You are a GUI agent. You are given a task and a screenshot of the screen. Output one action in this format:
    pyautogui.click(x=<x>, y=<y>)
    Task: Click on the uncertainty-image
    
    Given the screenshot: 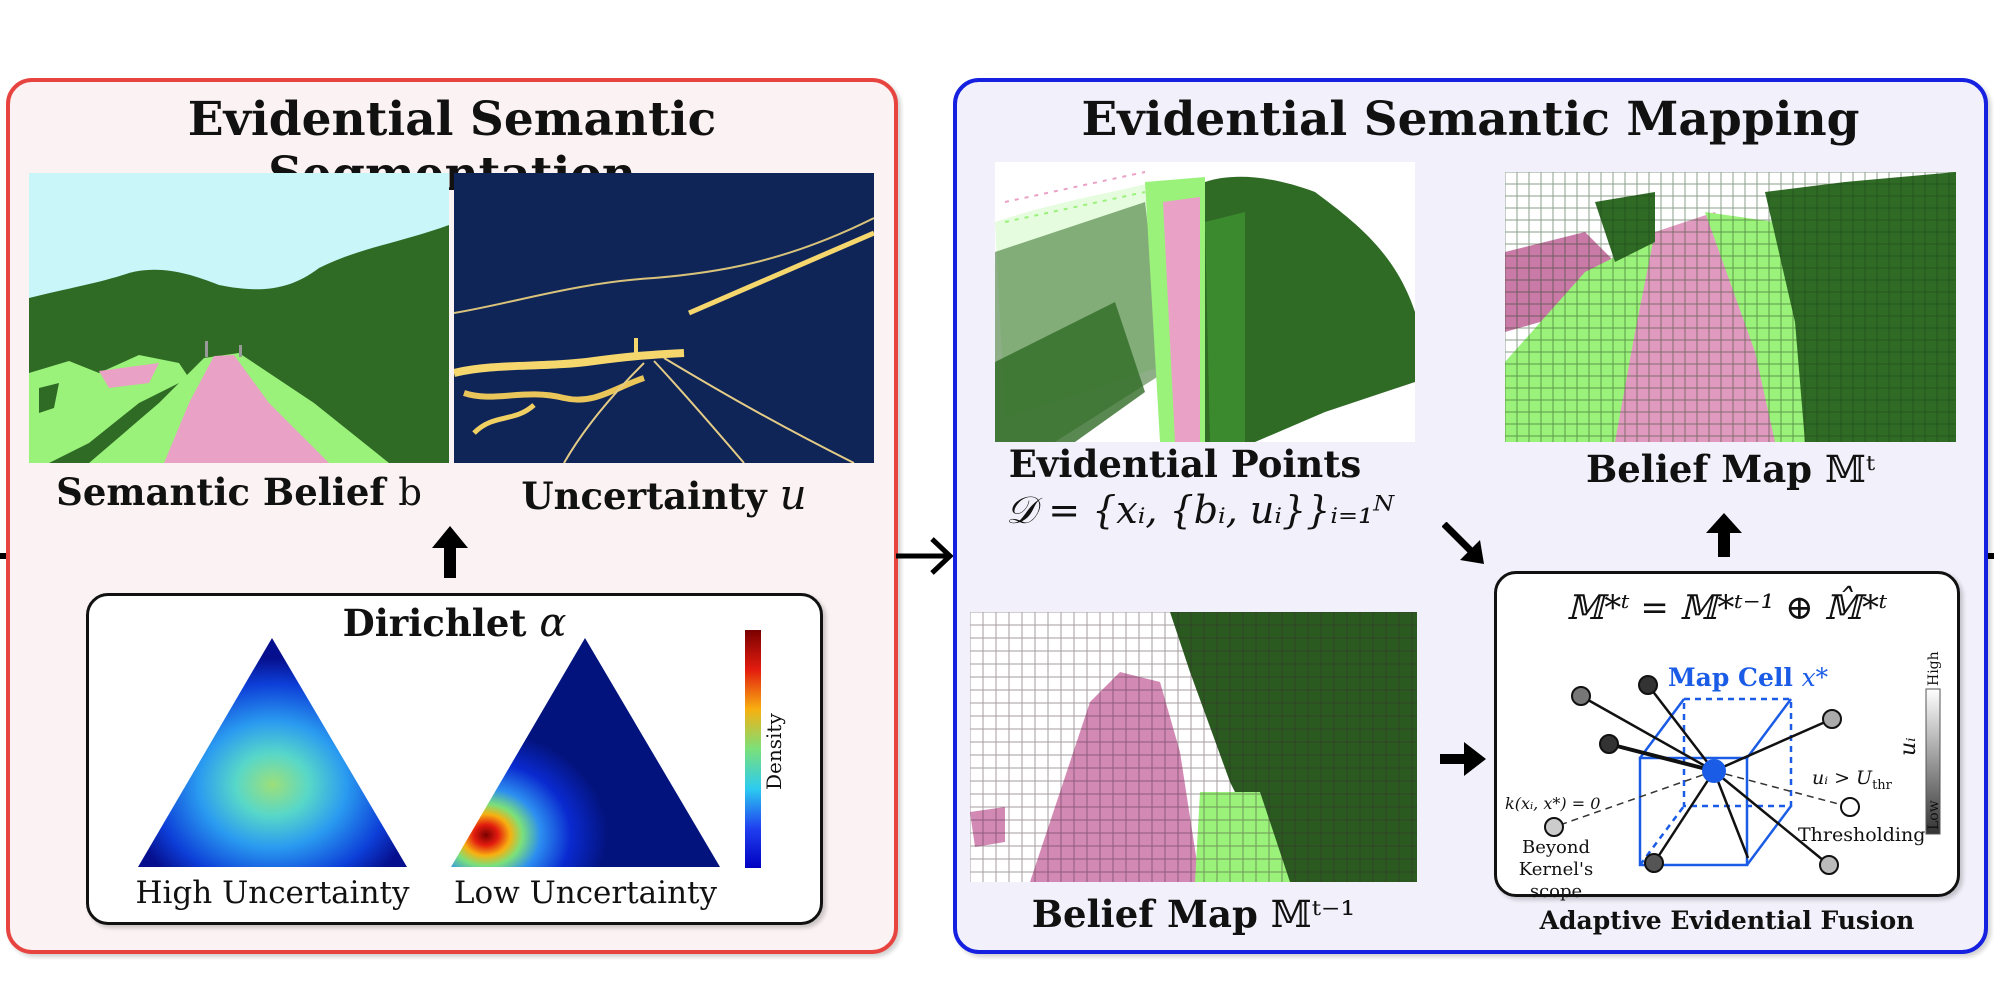 What is the action you would take?
    pyautogui.click(x=664, y=318)
    